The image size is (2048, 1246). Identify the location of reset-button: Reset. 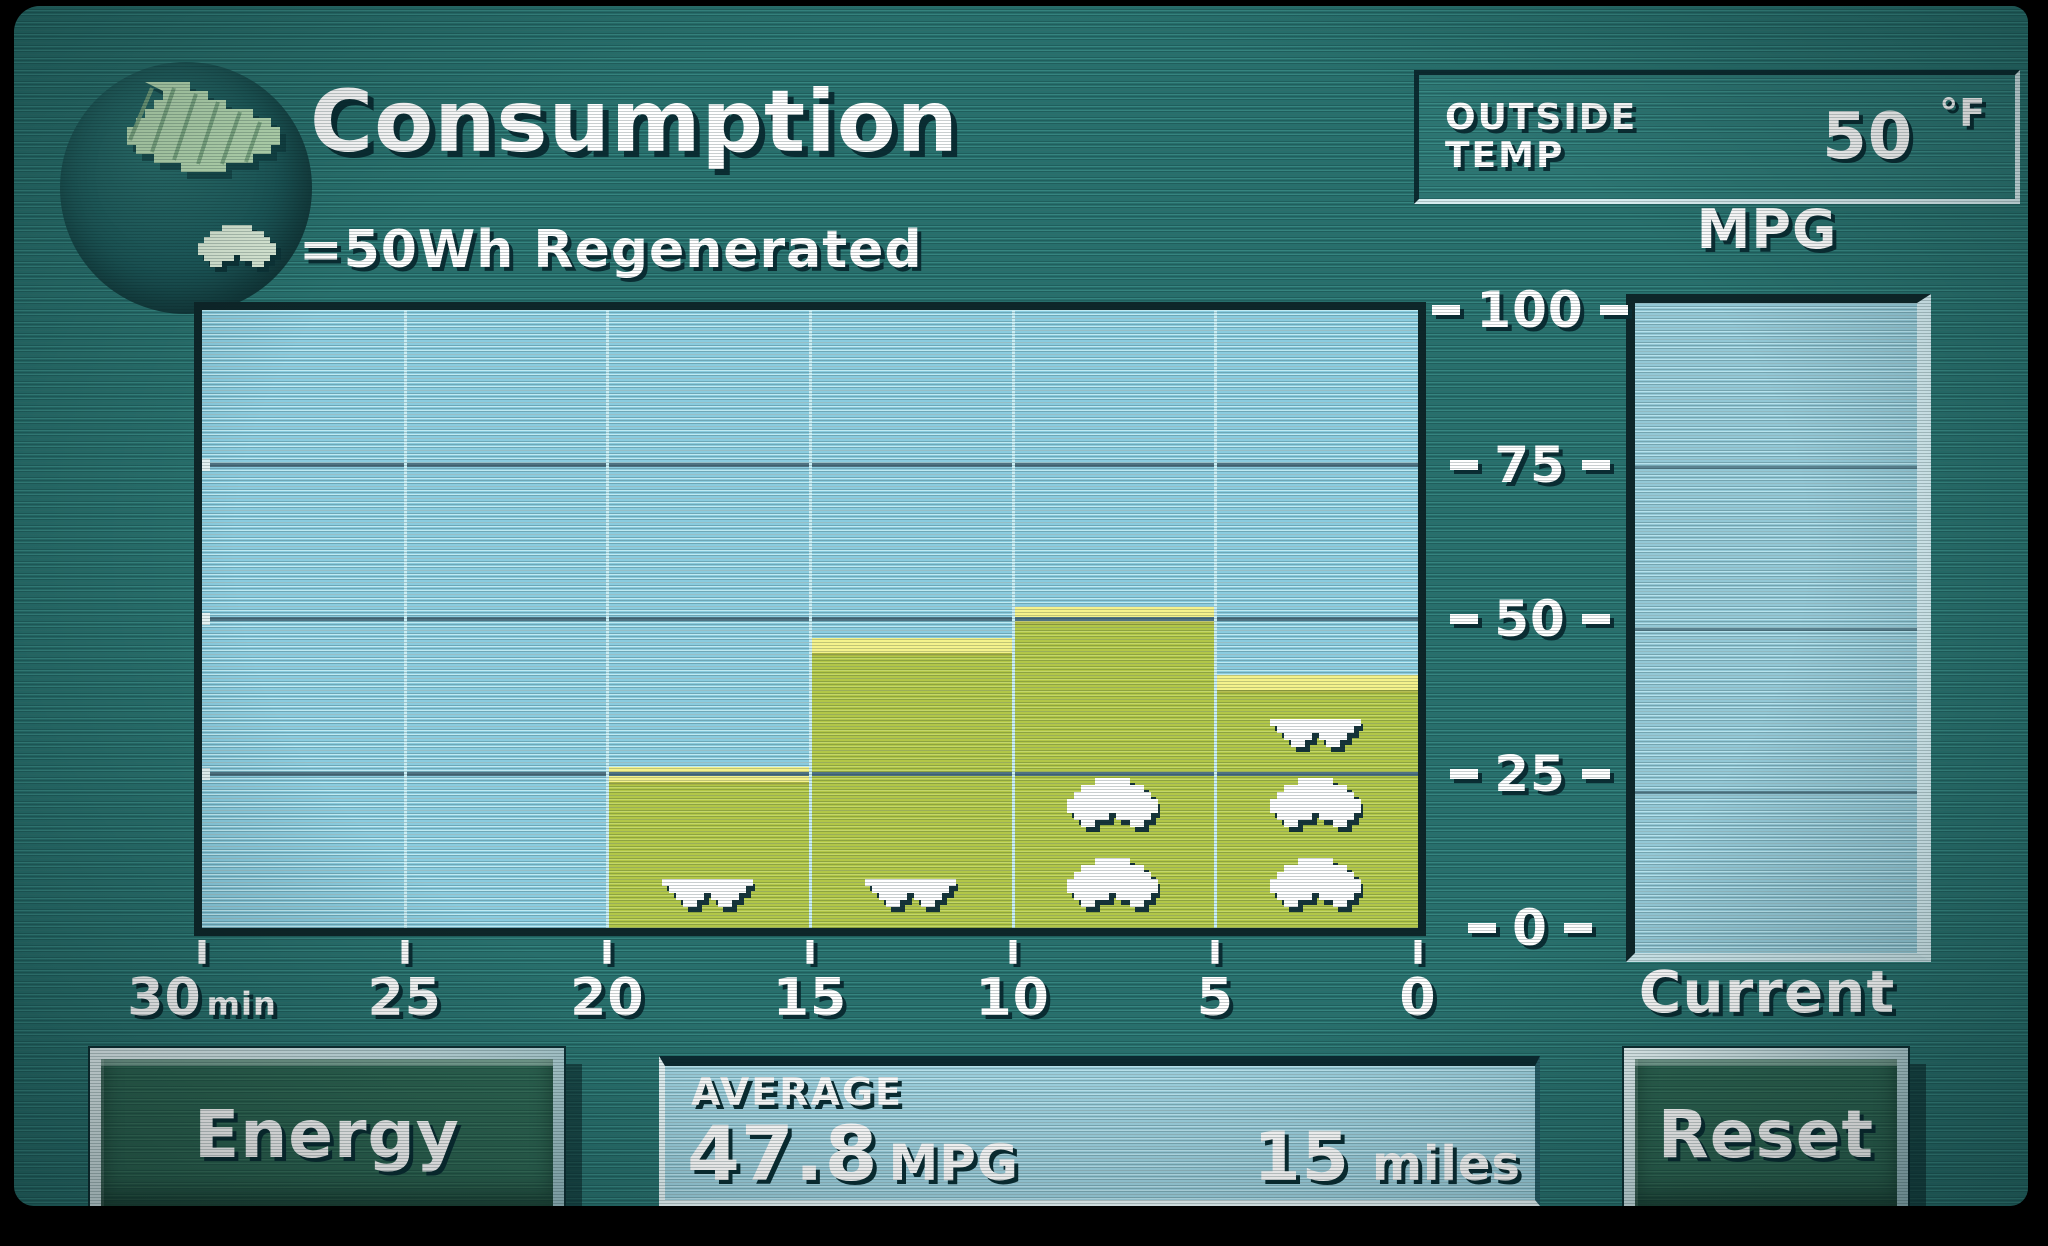
(1766, 1126).